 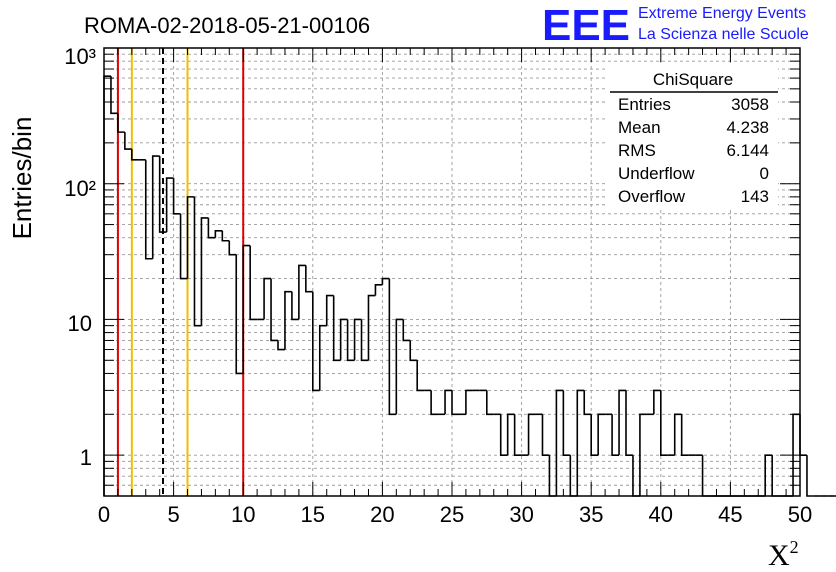 I want to click on y-tick-label: 1, so click(x=86, y=457).